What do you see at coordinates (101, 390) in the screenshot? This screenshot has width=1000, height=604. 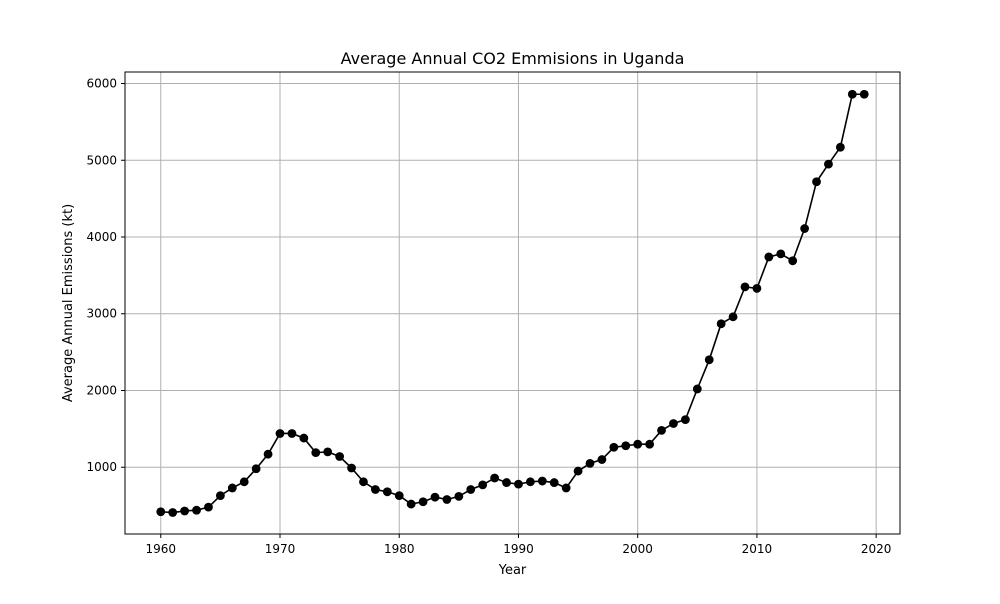 I see `y-tick-label: 2000` at bounding box center [101, 390].